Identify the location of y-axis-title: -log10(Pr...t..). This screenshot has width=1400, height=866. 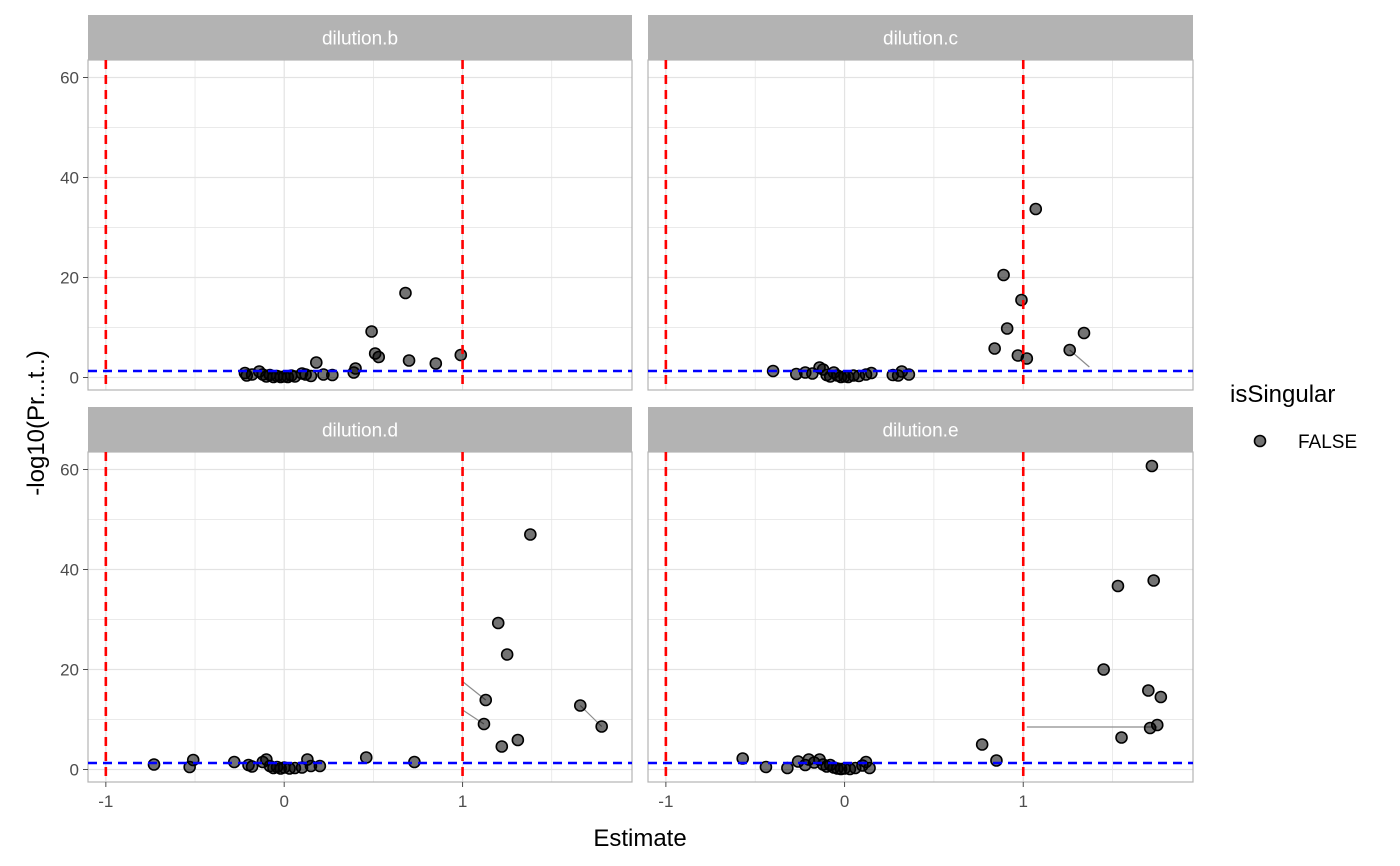
(36, 422).